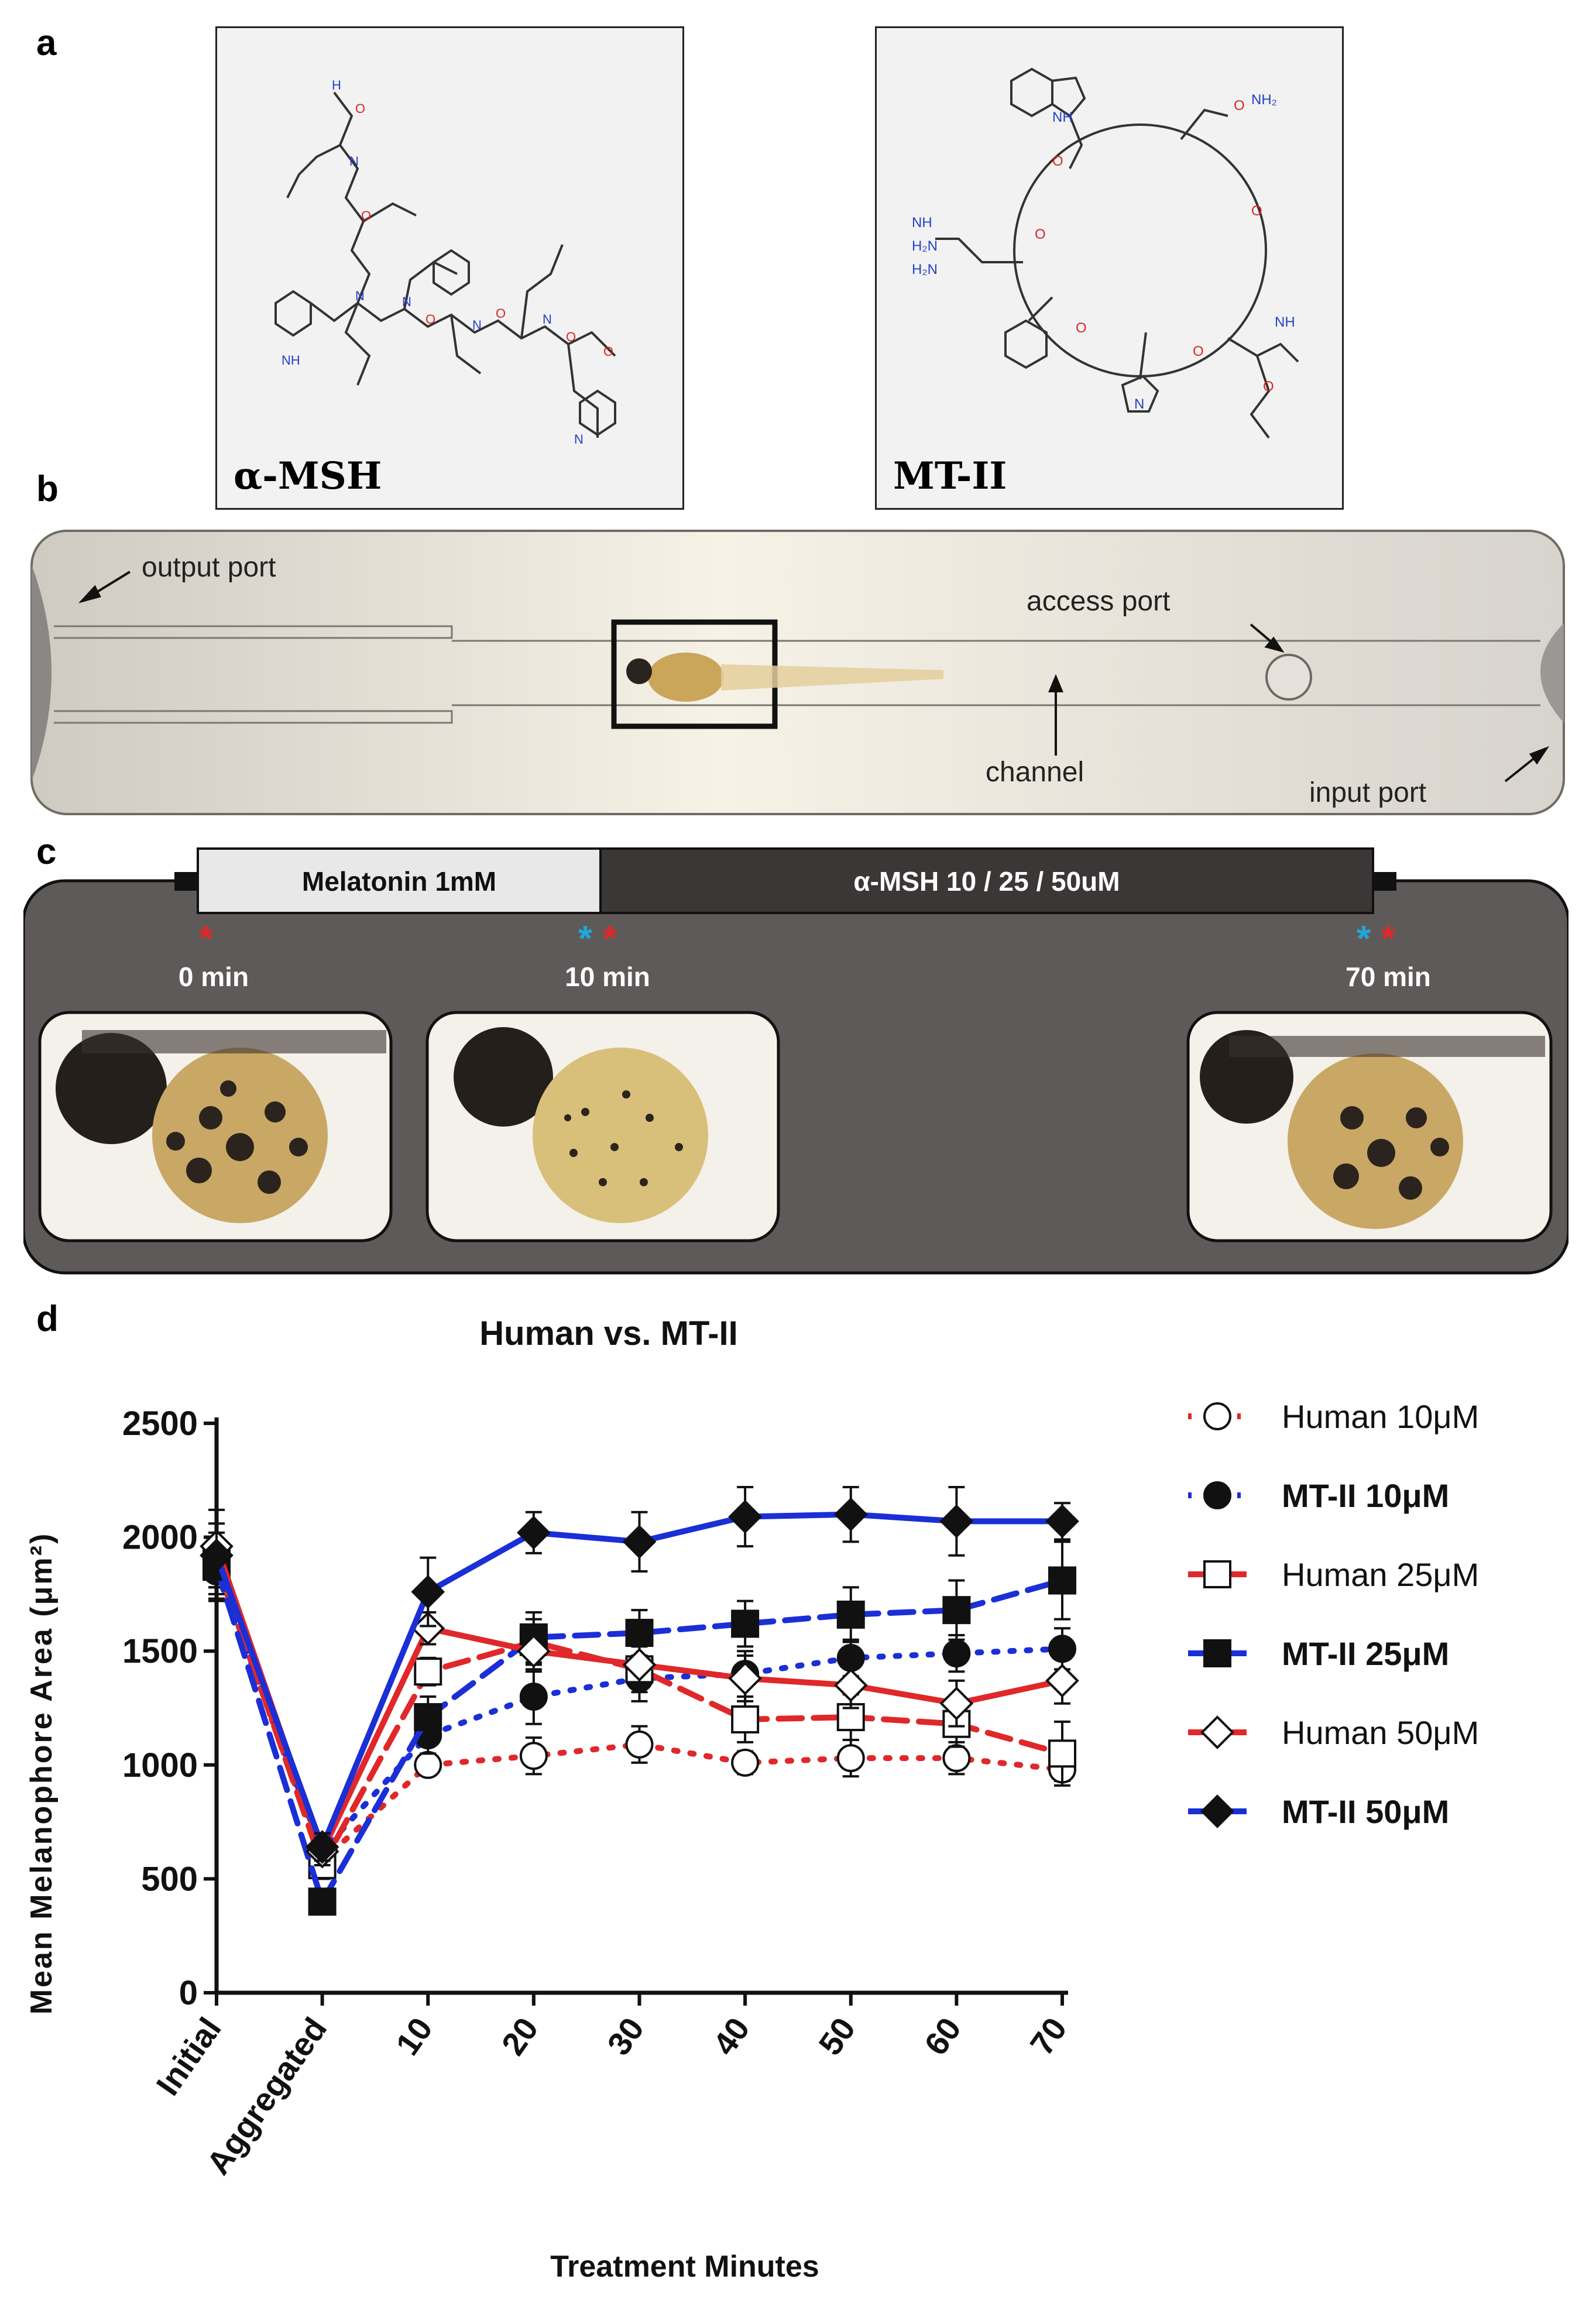 The image size is (1596, 2300). What do you see at coordinates (925, 269) in the screenshot?
I see `svg-text: H₂N` at bounding box center [925, 269].